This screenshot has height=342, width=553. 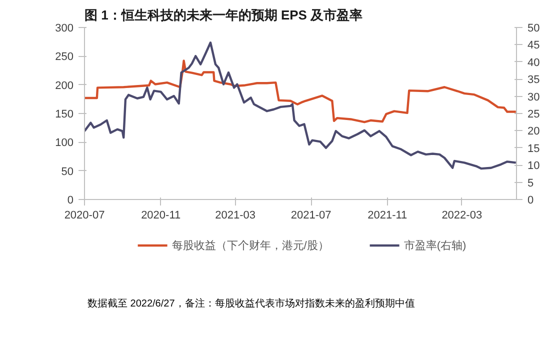 What do you see at coordinates (67, 172) in the screenshot?
I see `y-tick-label: 50` at bounding box center [67, 172].